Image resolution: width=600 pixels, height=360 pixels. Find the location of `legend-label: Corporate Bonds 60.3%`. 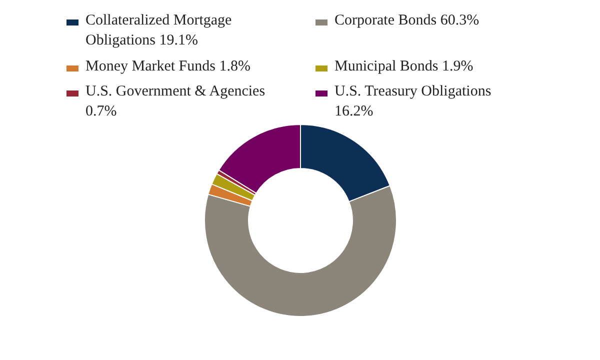

legend-label: Corporate Bonds 60.3% is located at coordinates (407, 20).